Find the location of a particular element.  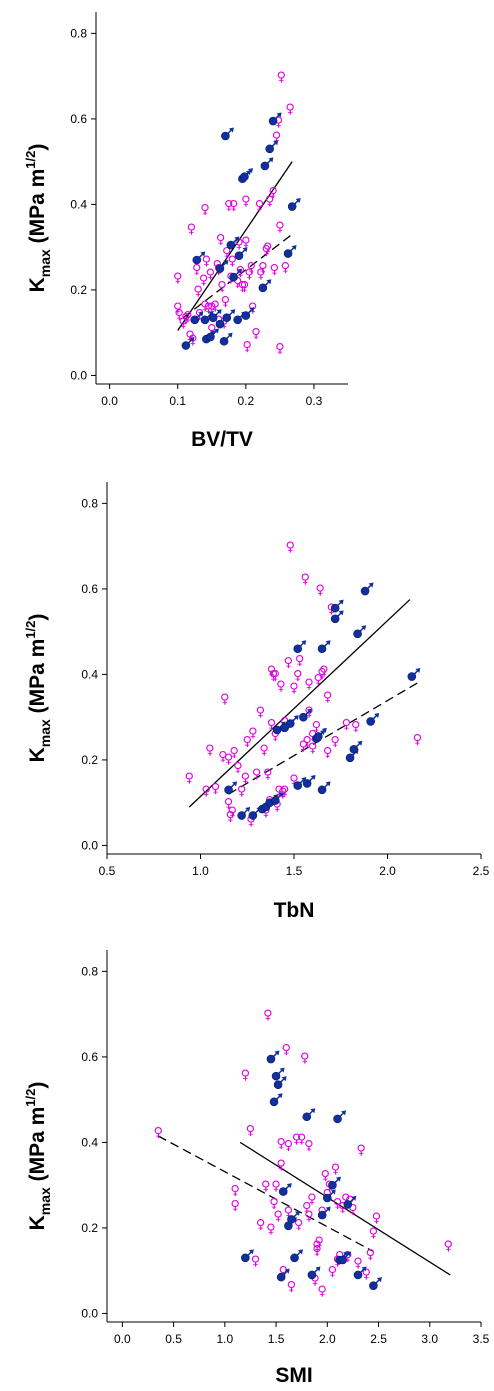

x-tick-label: 0.2 is located at coordinates (245, 401).